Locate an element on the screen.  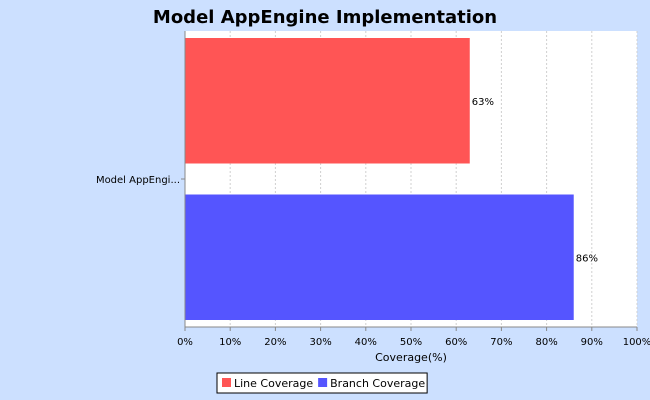
x-tick-label: 50% is located at coordinates (411, 342).